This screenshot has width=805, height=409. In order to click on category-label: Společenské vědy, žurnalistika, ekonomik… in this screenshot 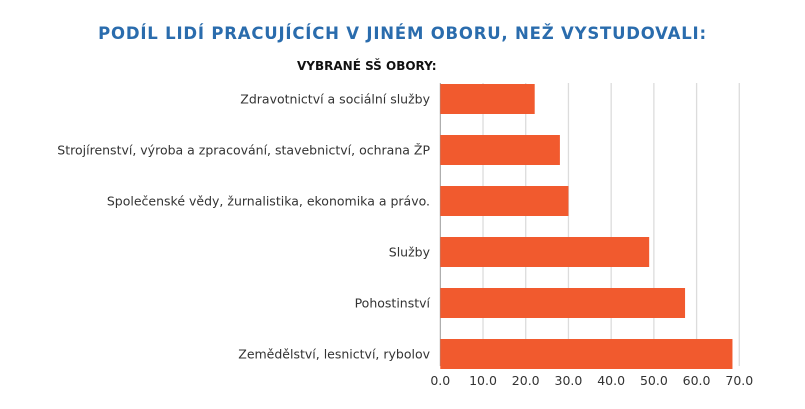, I will do `click(268, 201)`.